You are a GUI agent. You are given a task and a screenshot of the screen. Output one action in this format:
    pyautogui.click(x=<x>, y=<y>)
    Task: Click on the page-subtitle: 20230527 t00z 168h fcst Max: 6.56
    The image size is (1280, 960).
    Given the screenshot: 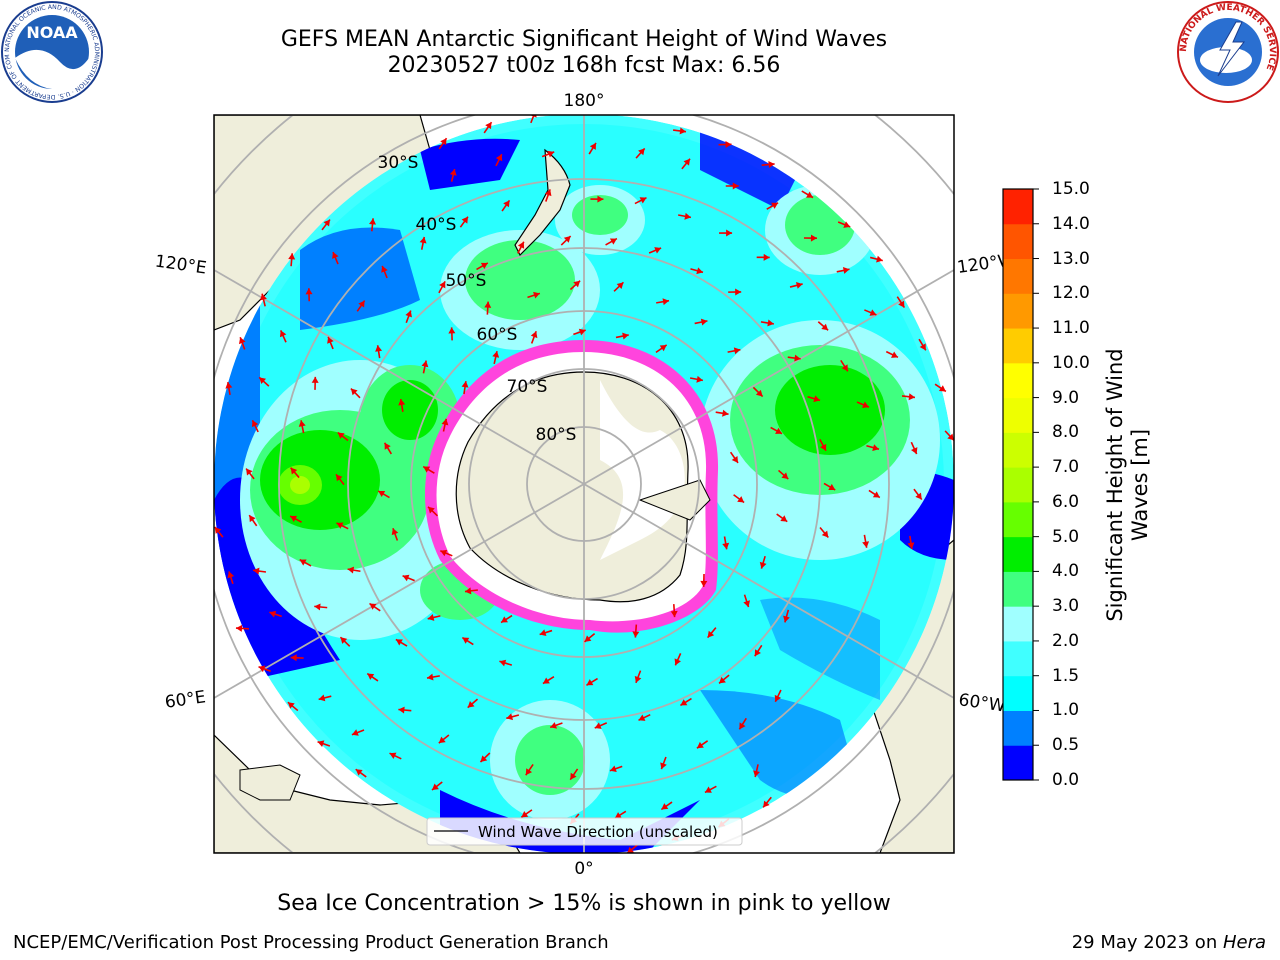 What is the action you would take?
    pyautogui.click(x=584, y=65)
    